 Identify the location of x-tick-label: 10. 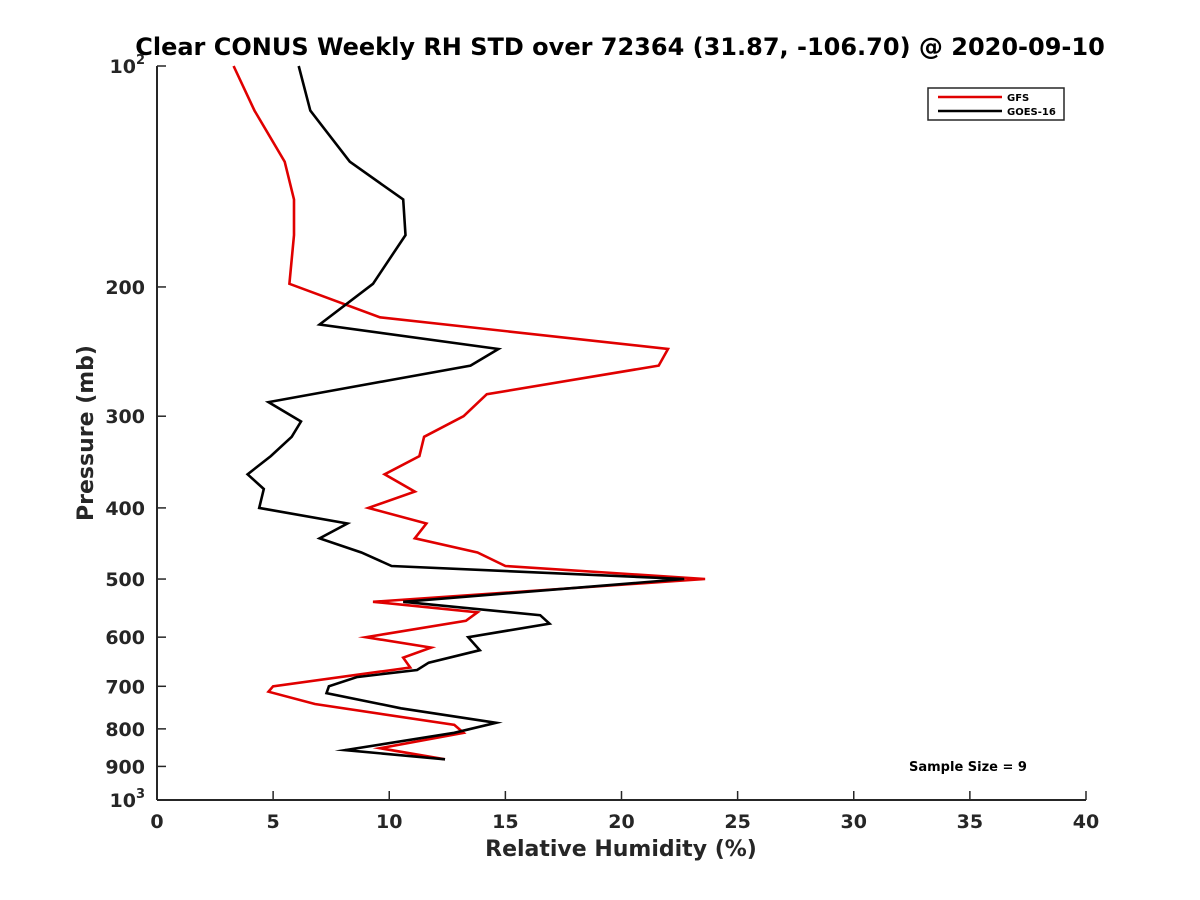
(389, 822).